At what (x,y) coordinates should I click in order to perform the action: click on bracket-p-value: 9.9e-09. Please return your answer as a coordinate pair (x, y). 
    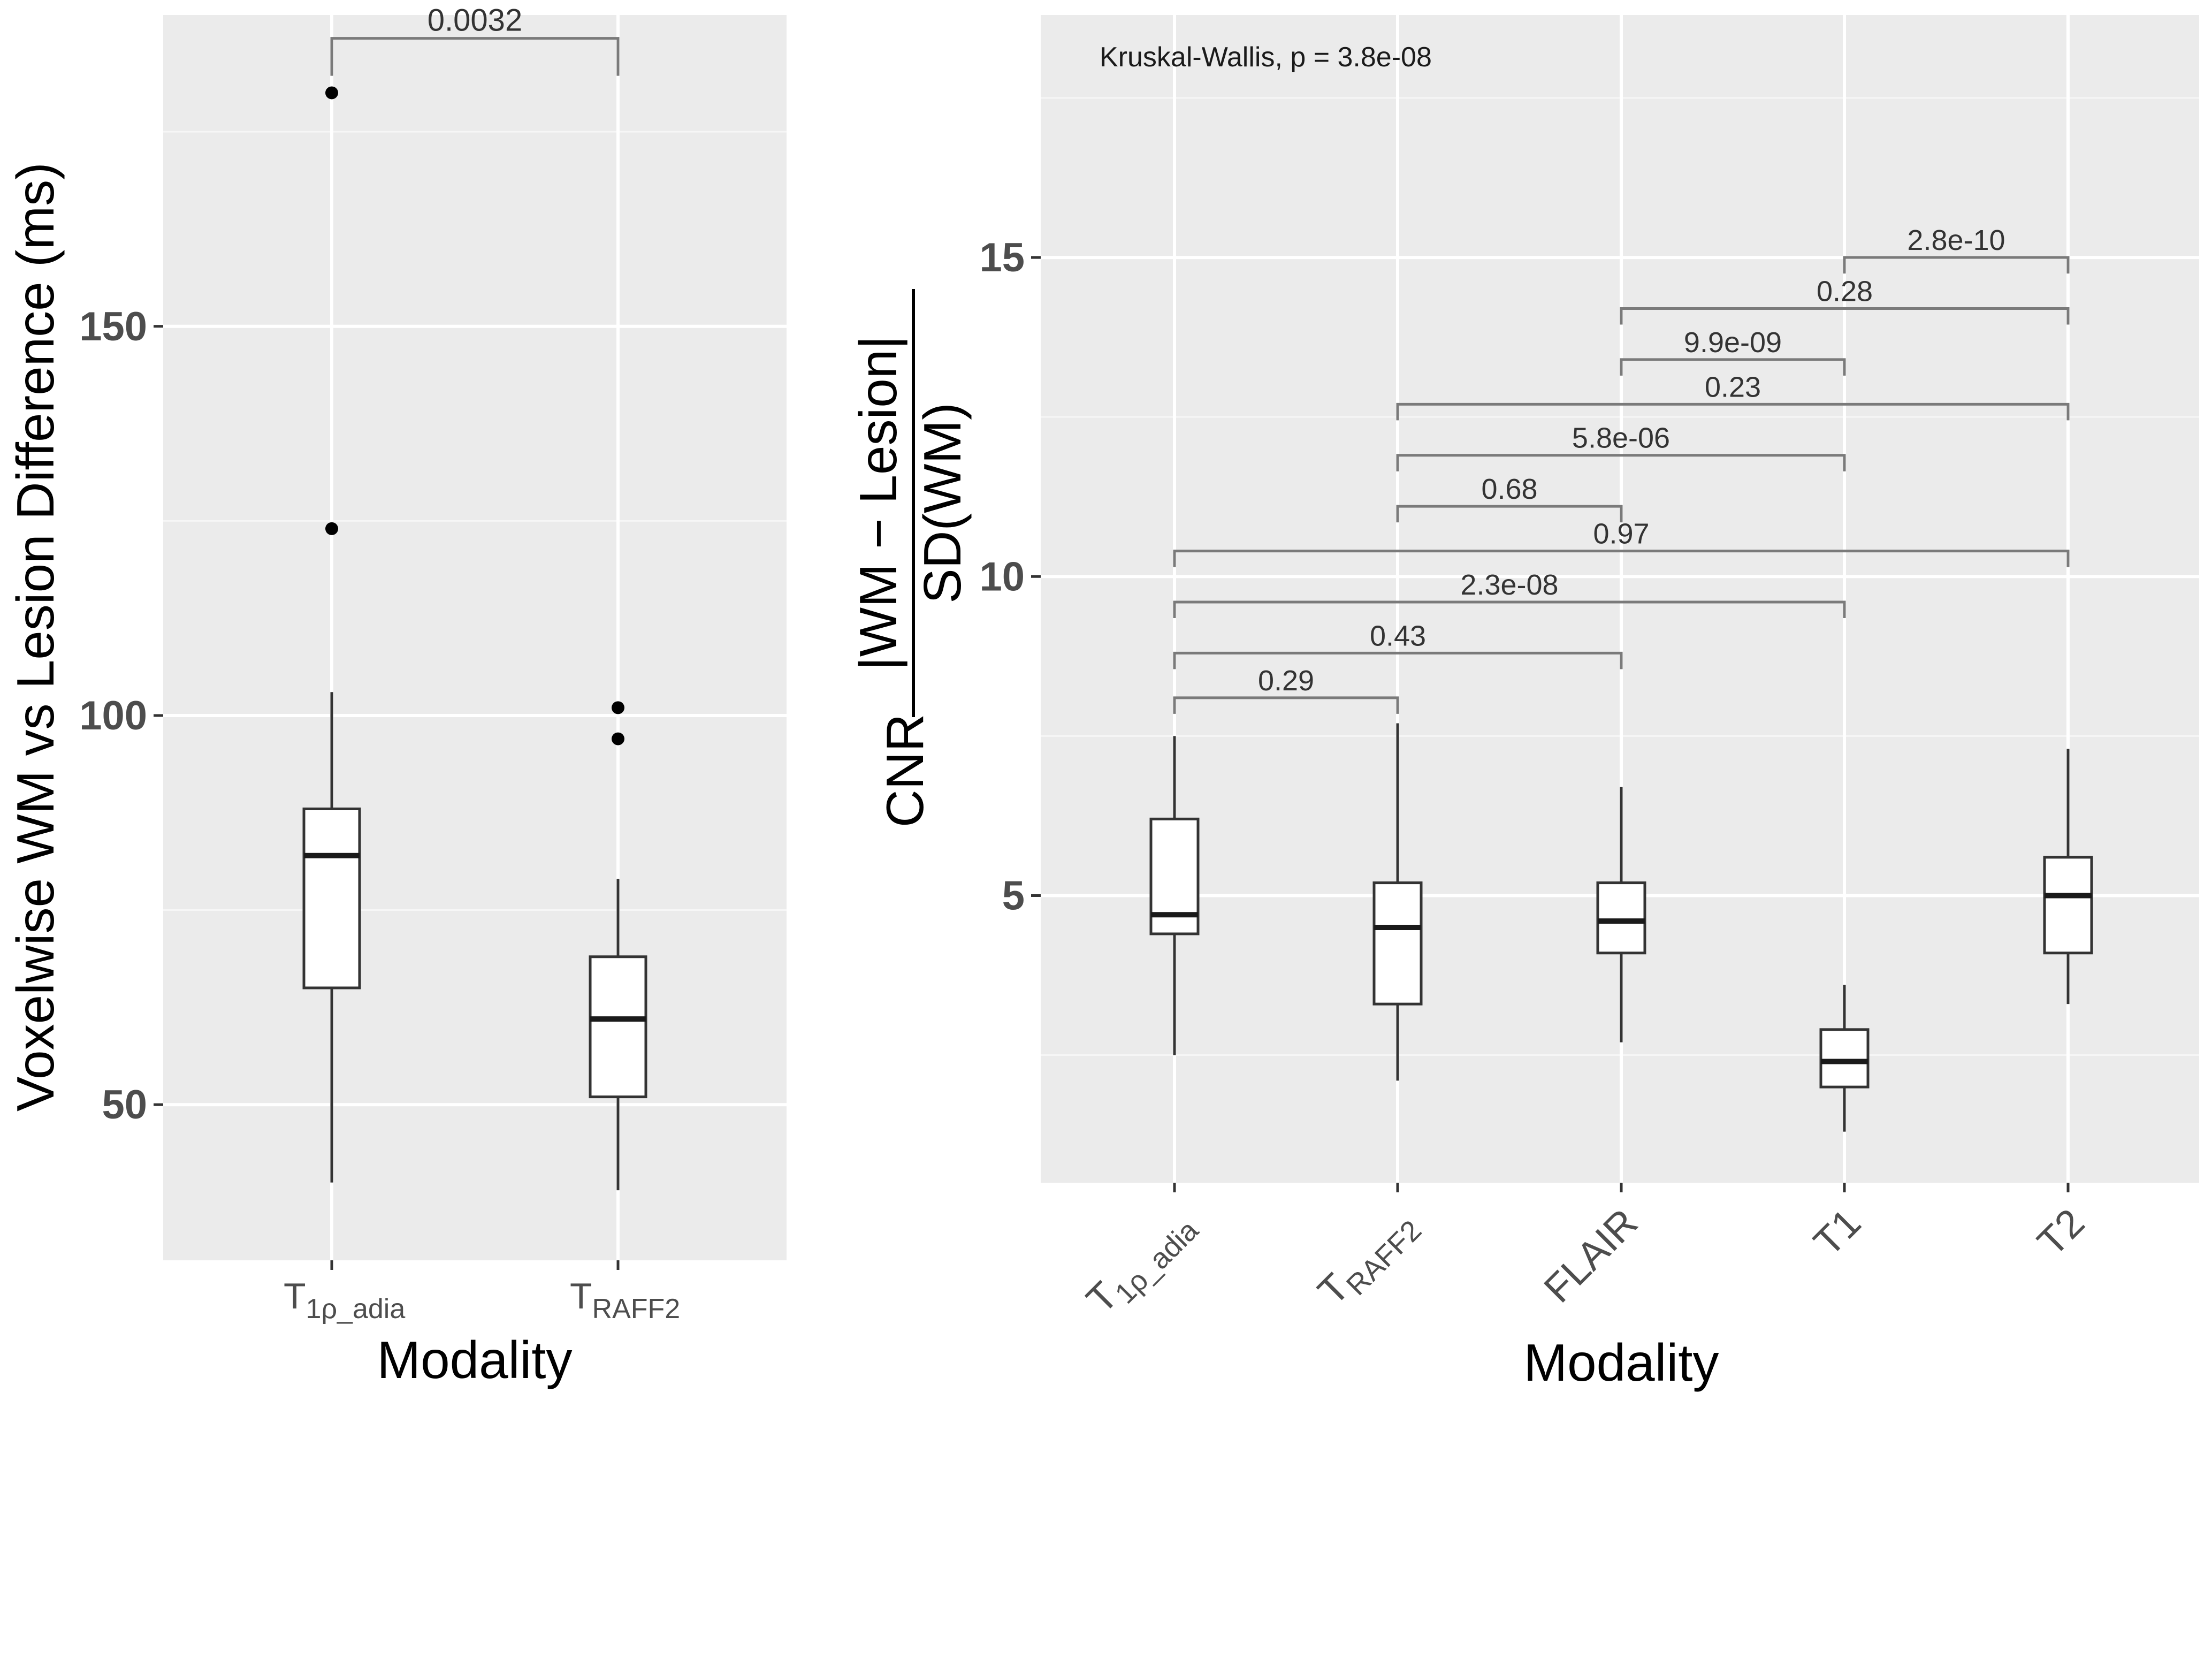
    Looking at the image, I should click on (1733, 342).